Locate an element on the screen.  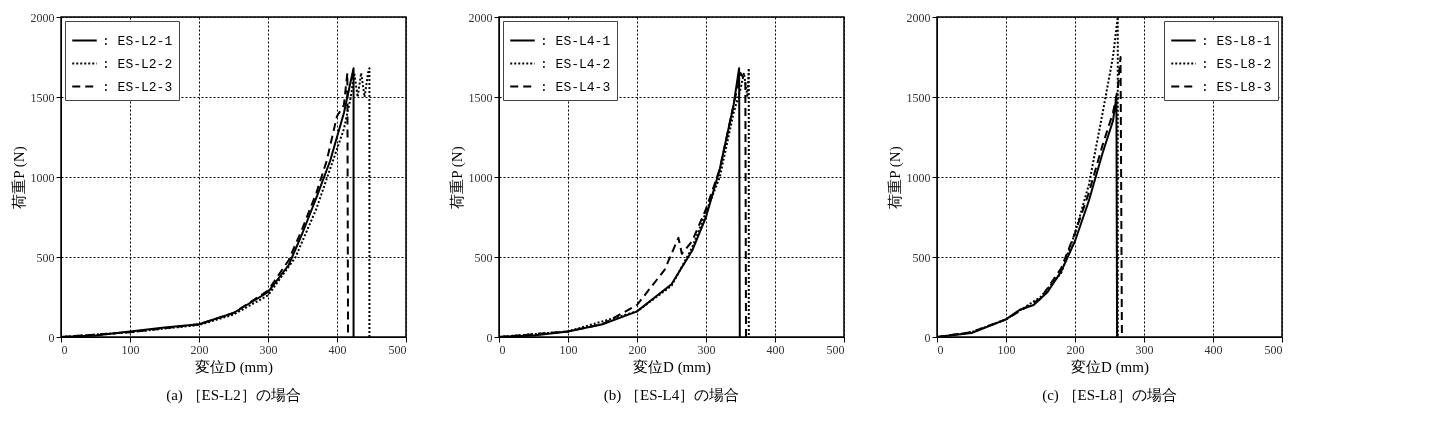
legend-label: : ES-L8-1 is located at coordinates (1236, 41).